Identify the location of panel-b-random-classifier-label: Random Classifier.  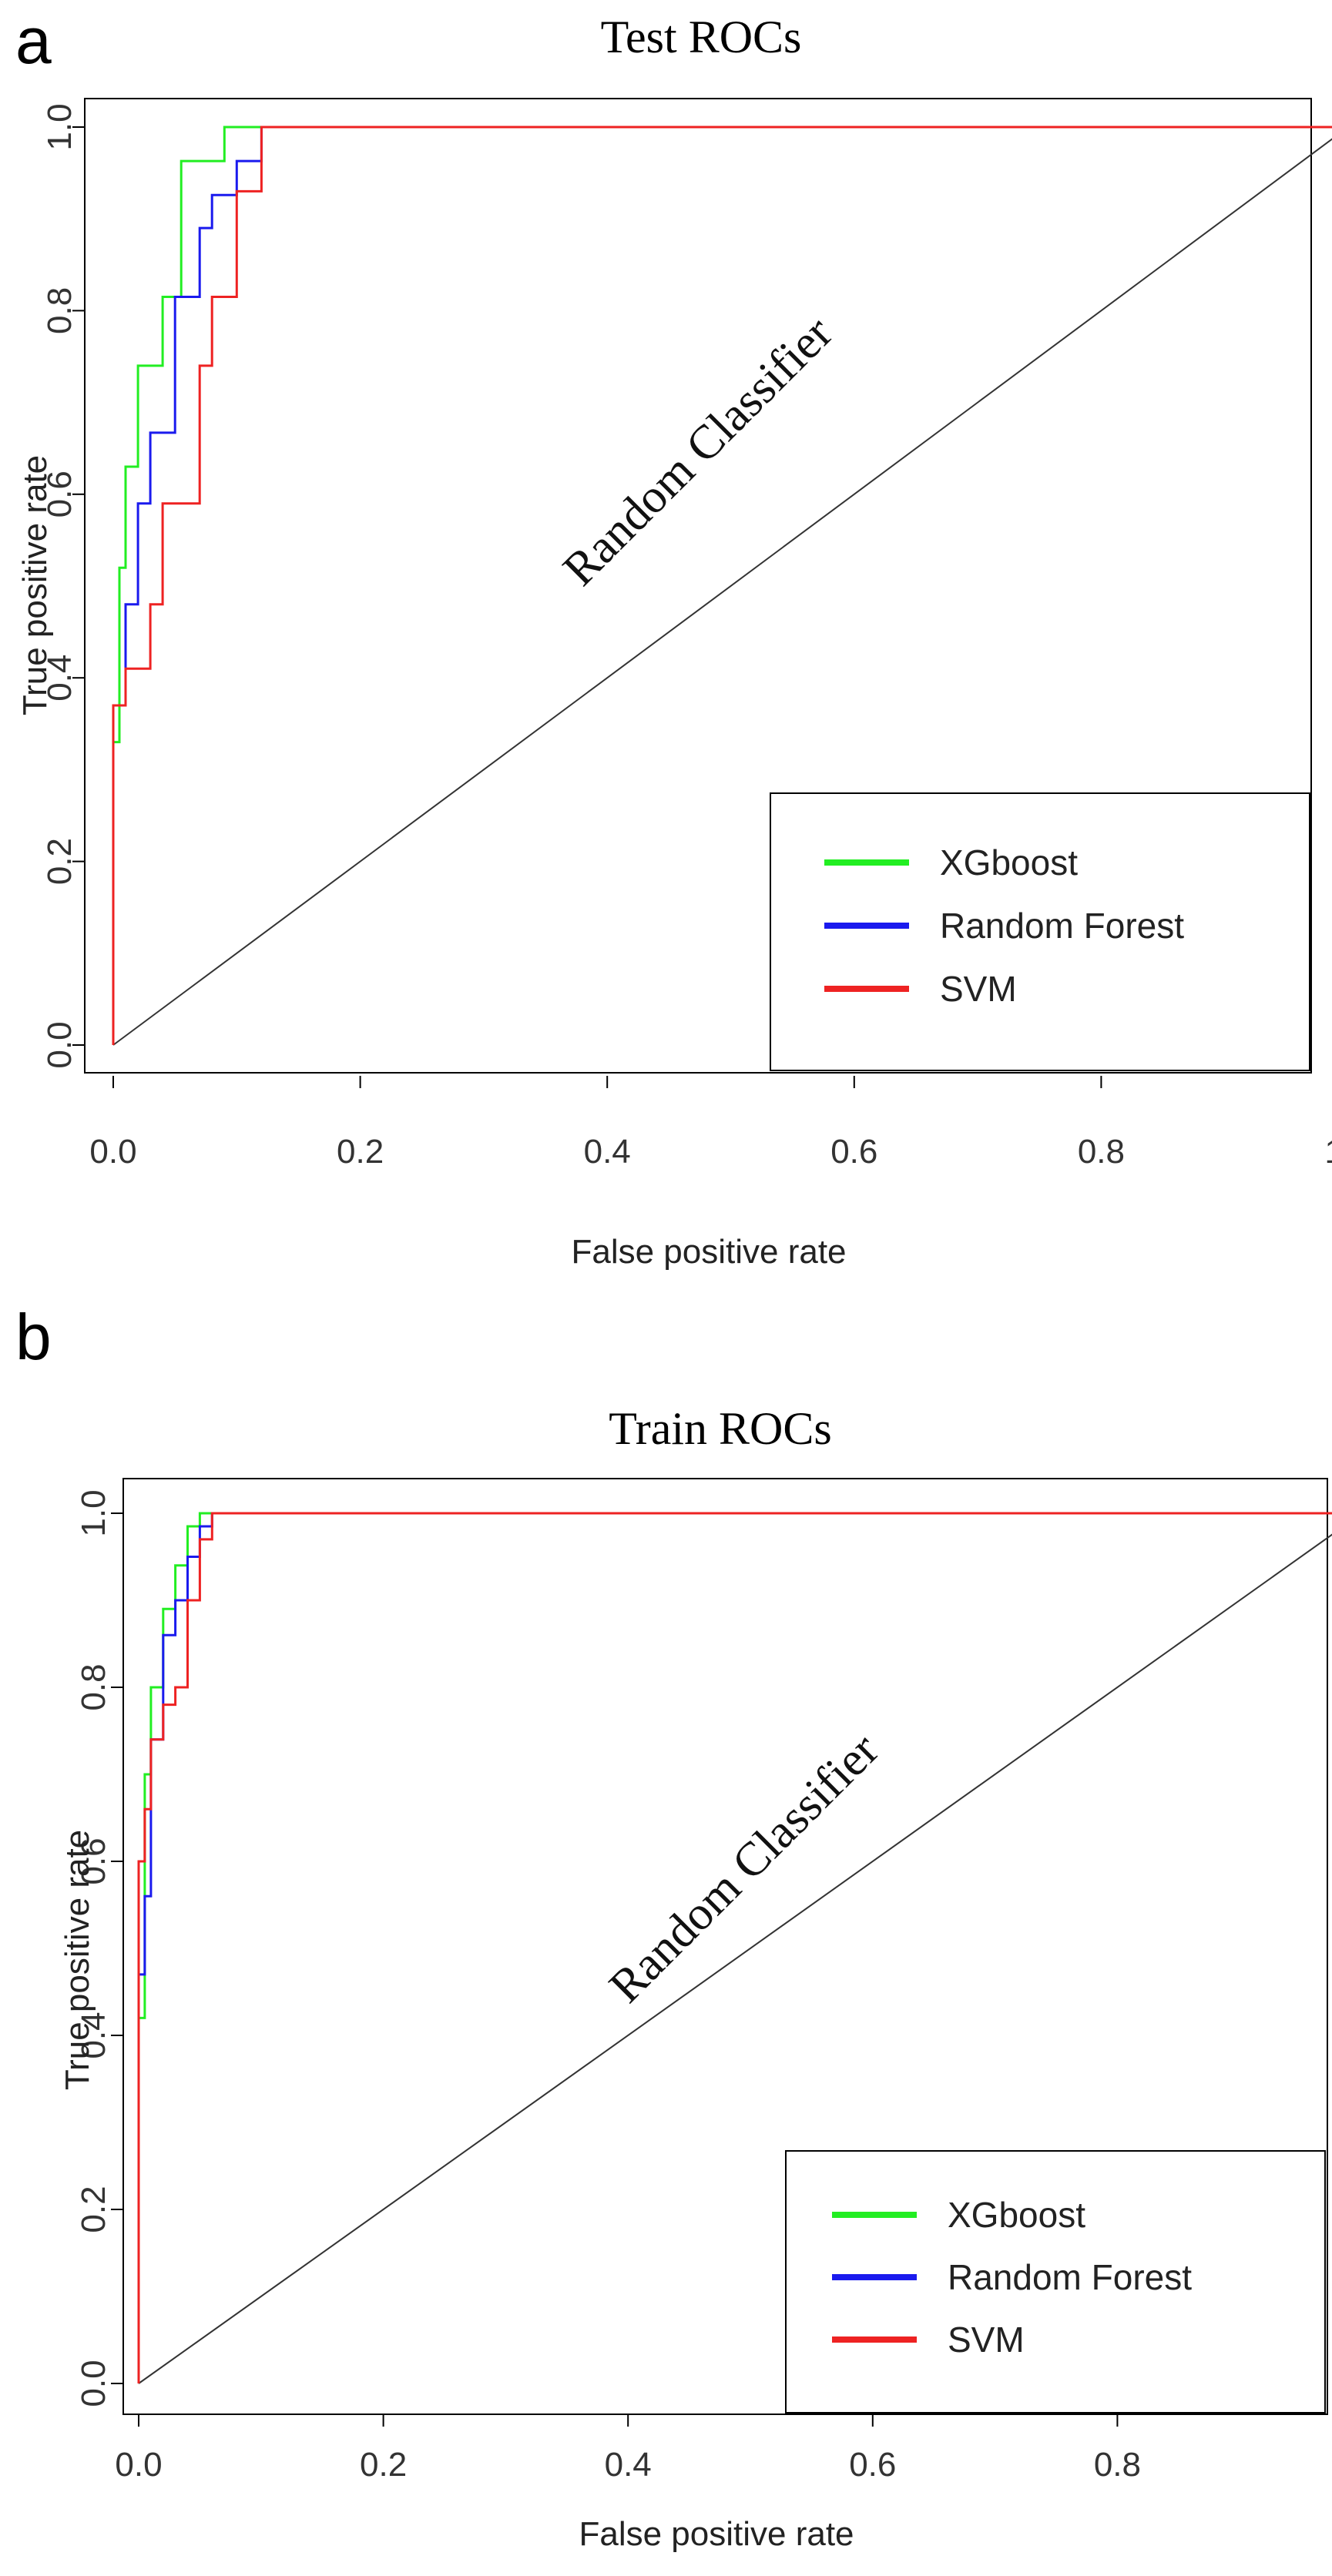
(744, 1868).